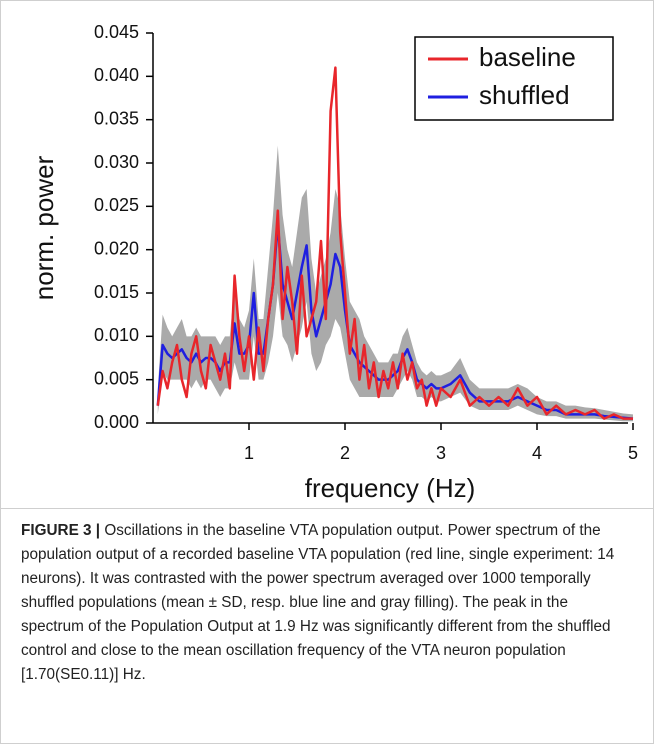  What do you see at coordinates (116, 378) in the screenshot?
I see `y-tick-label: 0.005` at bounding box center [116, 378].